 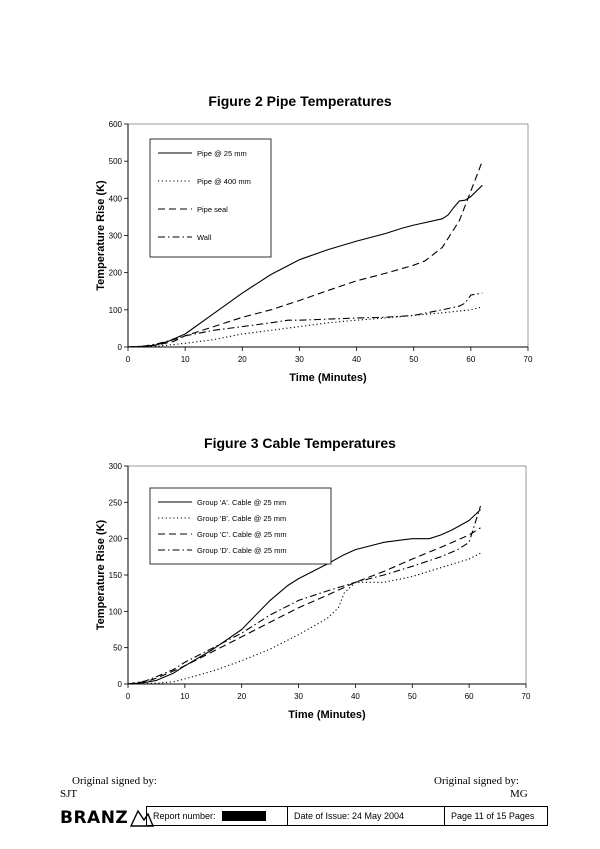 What do you see at coordinates (204, 237) in the screenshot?
I see `legend-label: Wall` at bounding box center [204, 237].